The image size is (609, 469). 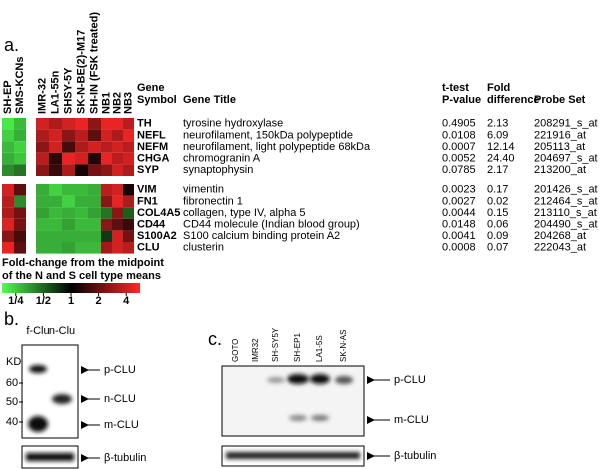 I want to click on gene-symbol: COL4A5, so click(x=158, y=213).